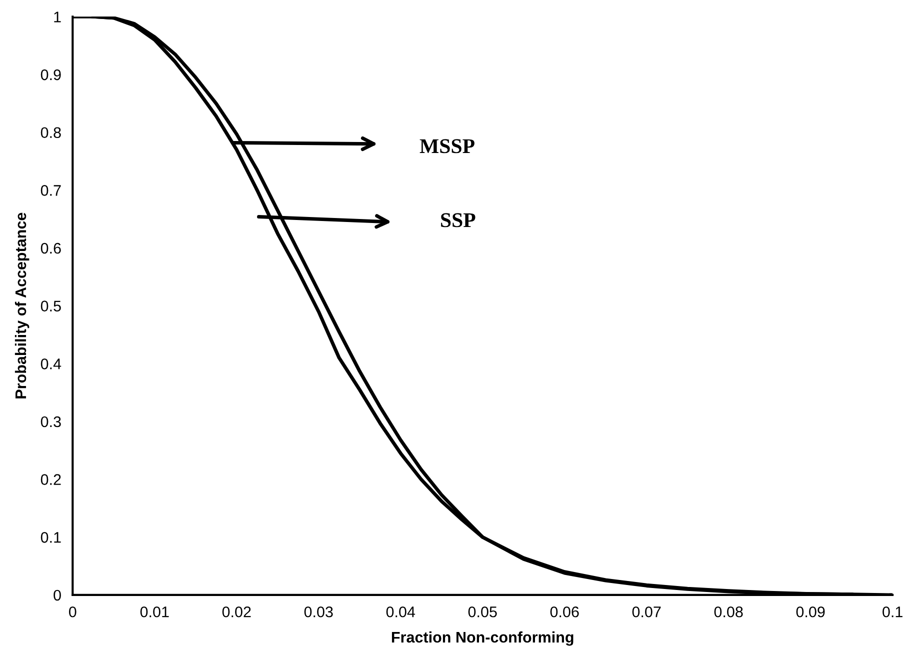 The image size is (908, 667). What do you see at coordinates (50, 74) in the screenshot?
I see `y-tick-label: 0.9` at bounding box center [50, 74].